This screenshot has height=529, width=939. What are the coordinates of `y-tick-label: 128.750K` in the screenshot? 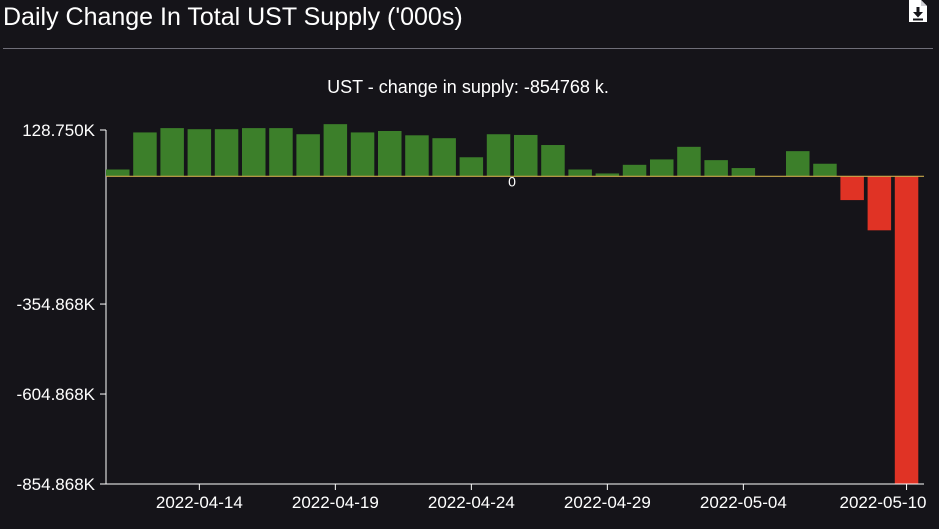 It's located at (58, 130).